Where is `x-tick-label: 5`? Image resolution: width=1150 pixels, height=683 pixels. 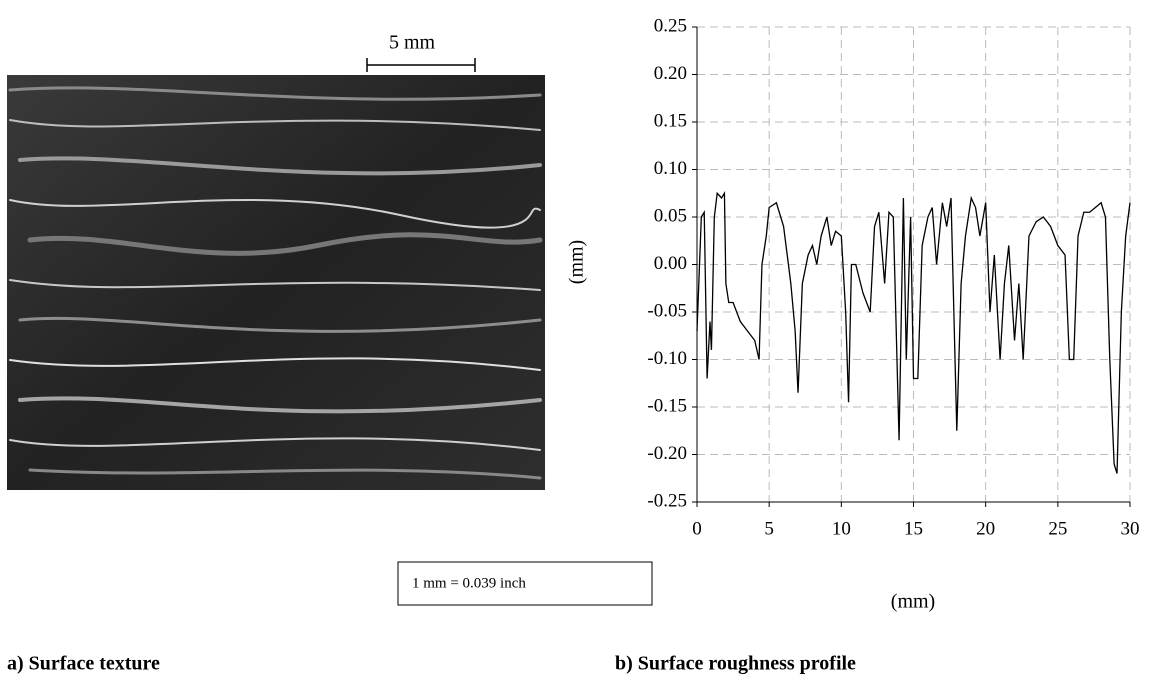 x-tick-label: 5 is located at coordinates (769, 528).